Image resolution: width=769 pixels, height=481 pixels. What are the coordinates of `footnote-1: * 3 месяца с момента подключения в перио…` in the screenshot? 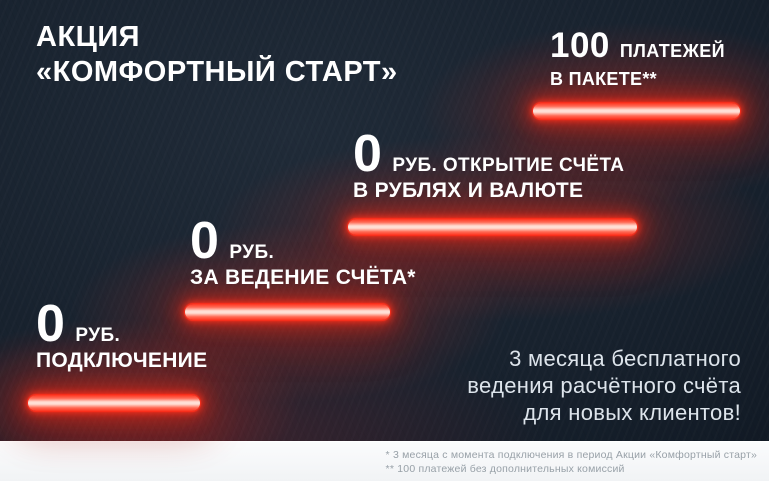 It's located at (571, 455).